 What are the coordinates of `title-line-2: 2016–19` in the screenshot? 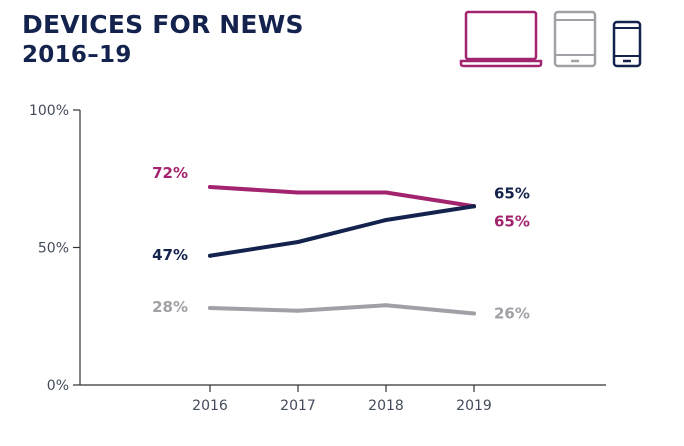 It's located at (77, 54).